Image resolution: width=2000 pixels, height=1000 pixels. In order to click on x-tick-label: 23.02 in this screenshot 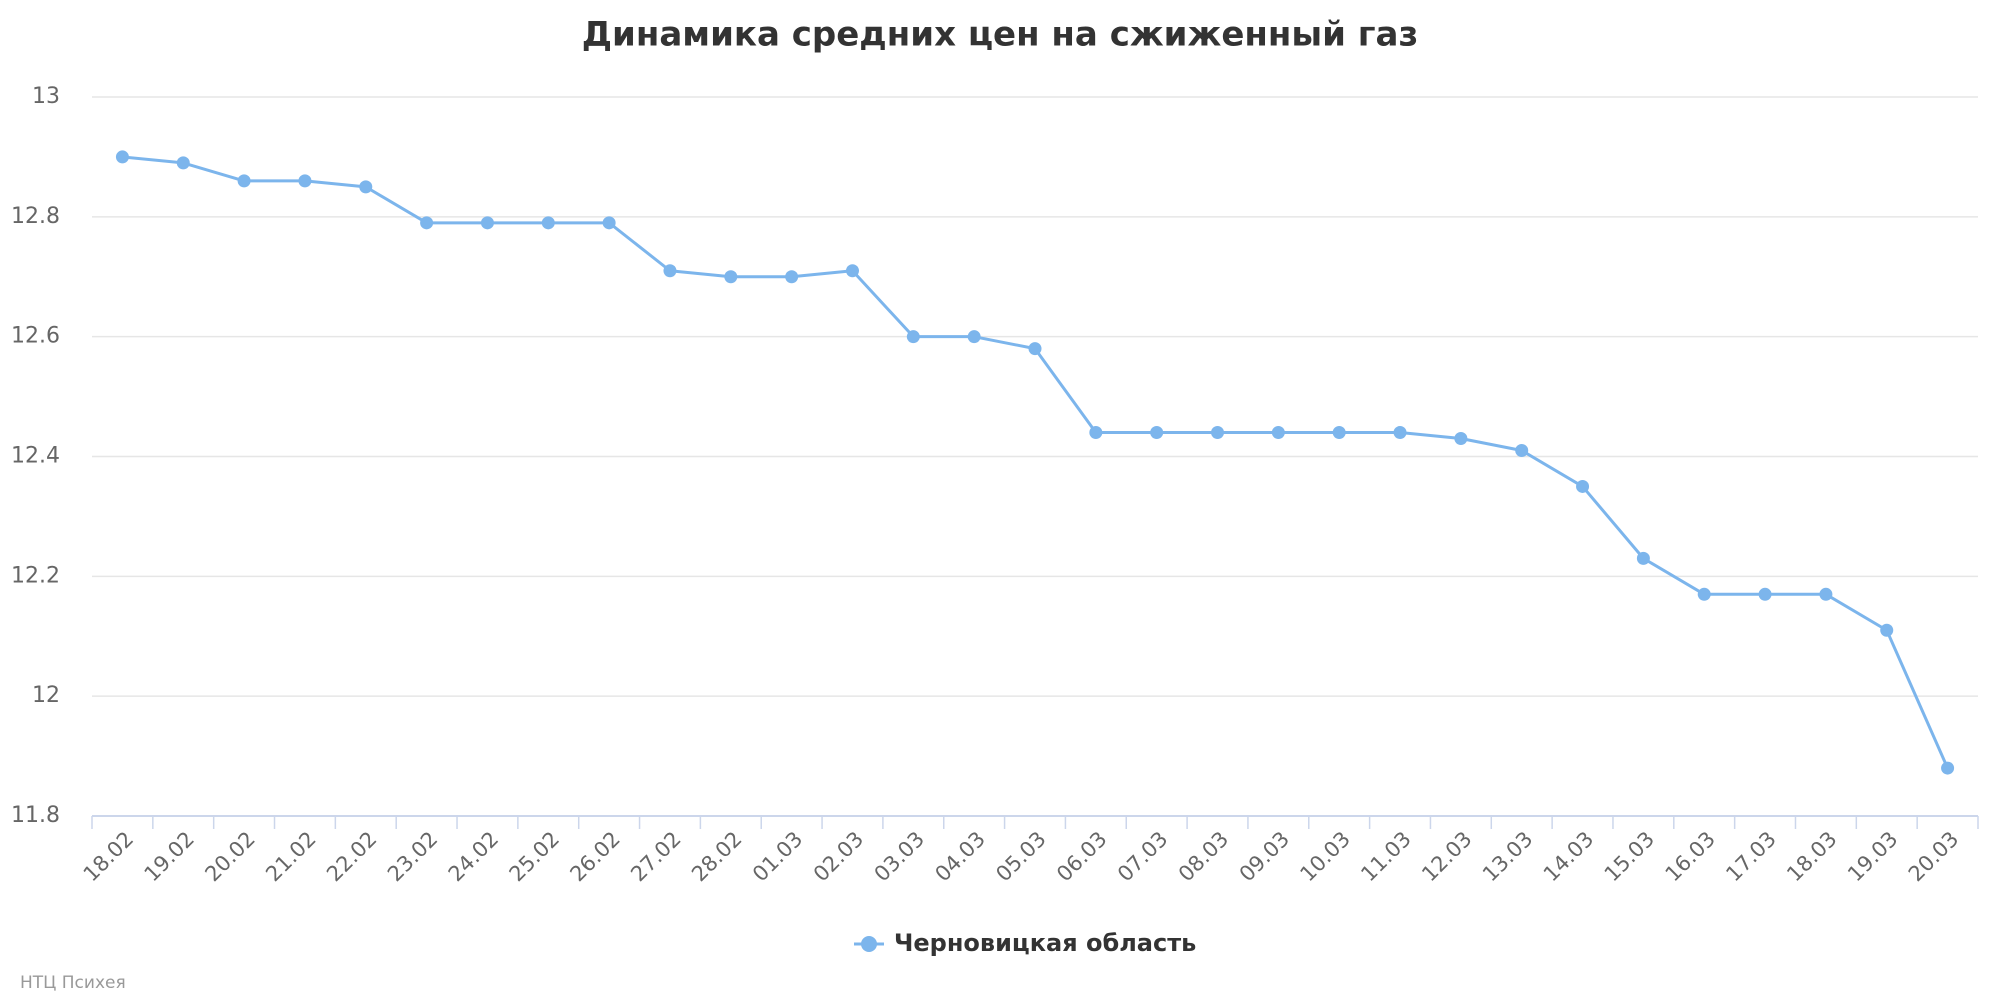, I will do `click(412, 856)`.